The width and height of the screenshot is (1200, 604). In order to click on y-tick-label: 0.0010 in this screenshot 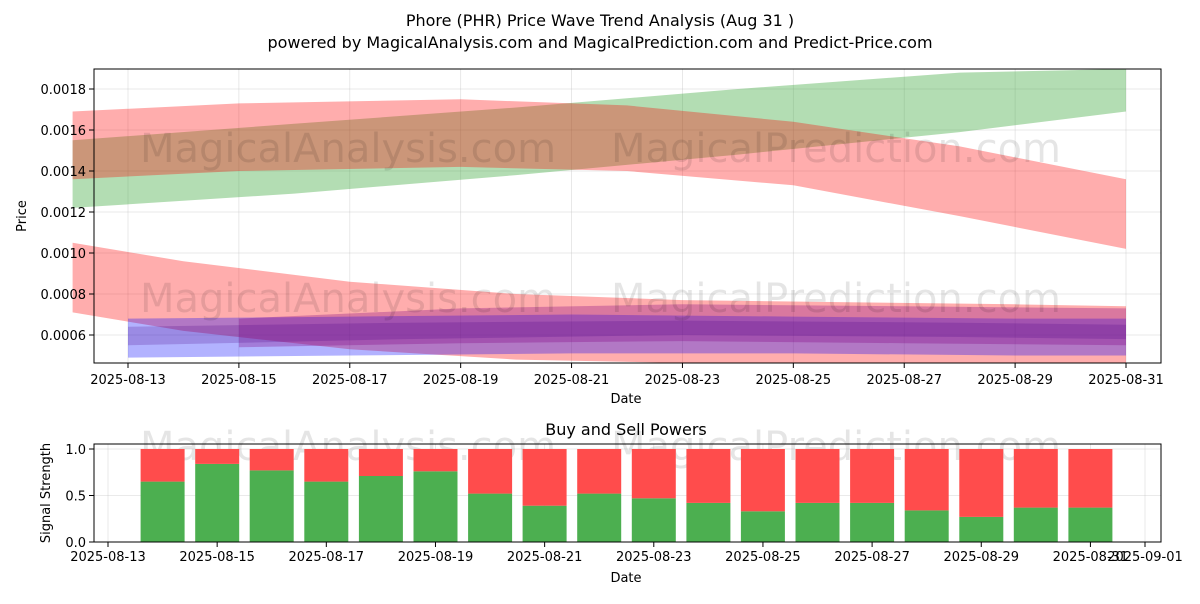, I will do `click(64, 254)`.